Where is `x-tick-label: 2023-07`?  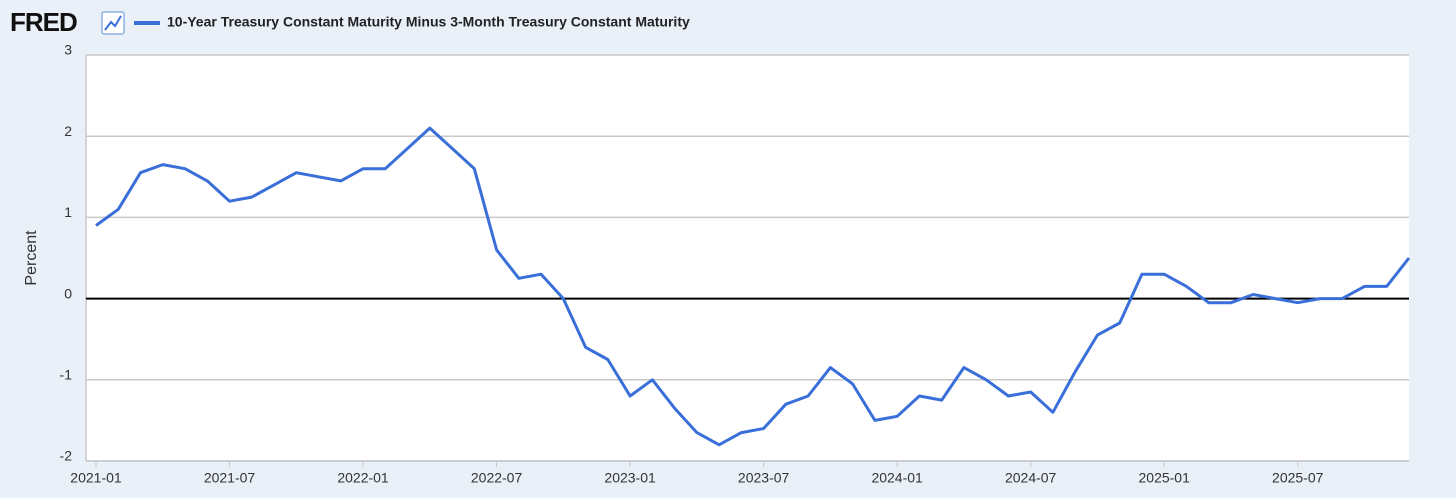
x-tick-label: 2023-07 is located at coordinates (764, 478).